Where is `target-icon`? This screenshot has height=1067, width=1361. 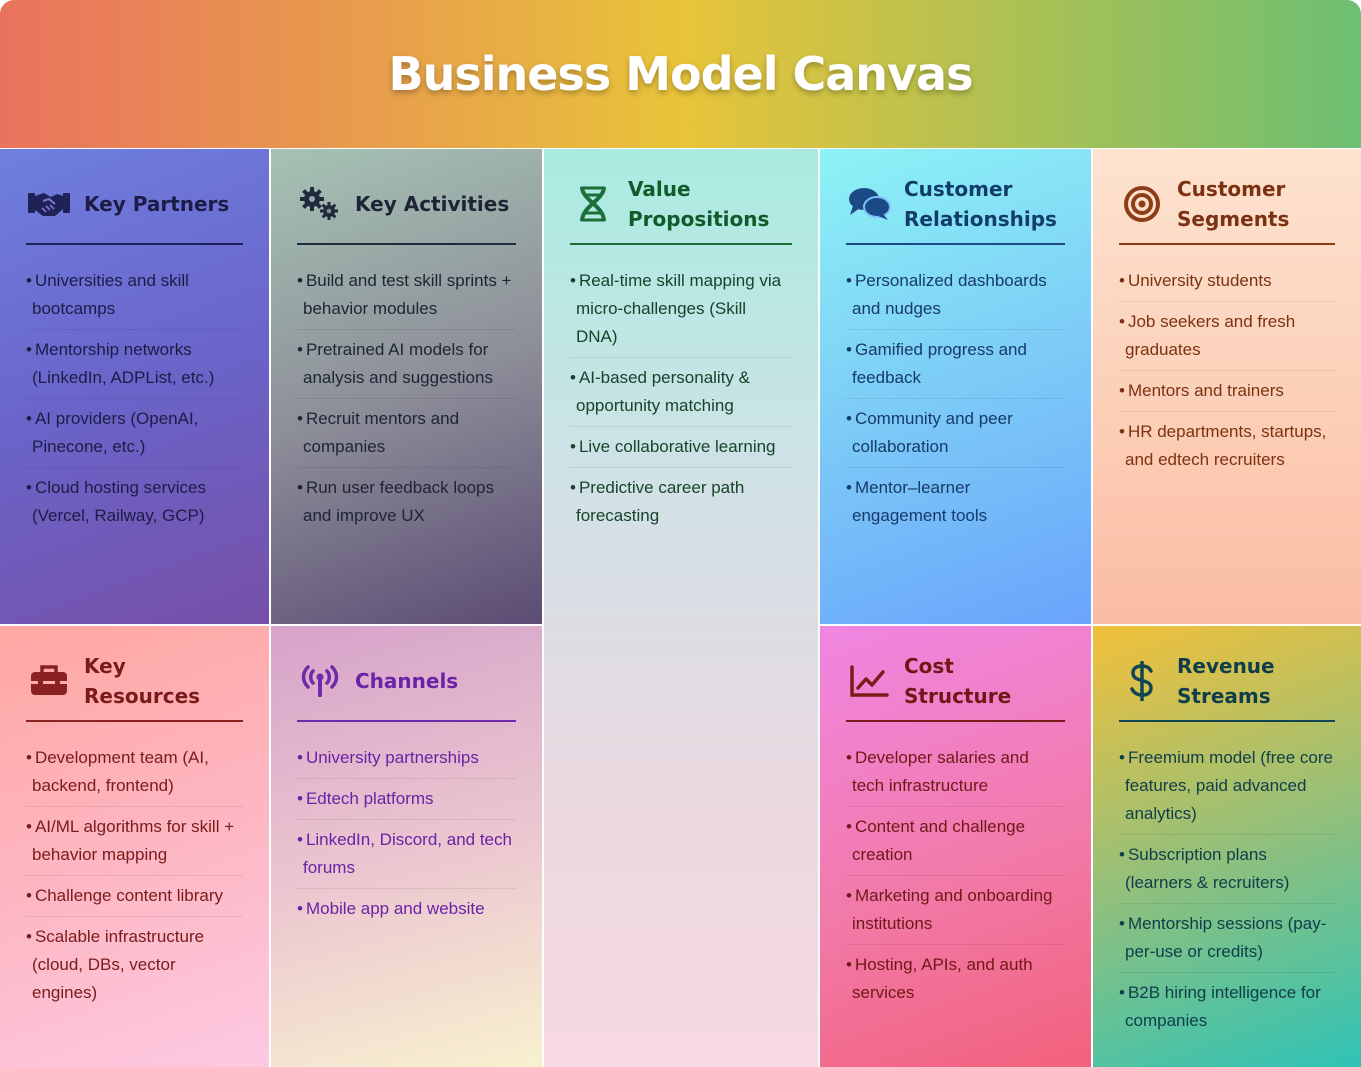 target-icon is located at coordinates (1142, 204).